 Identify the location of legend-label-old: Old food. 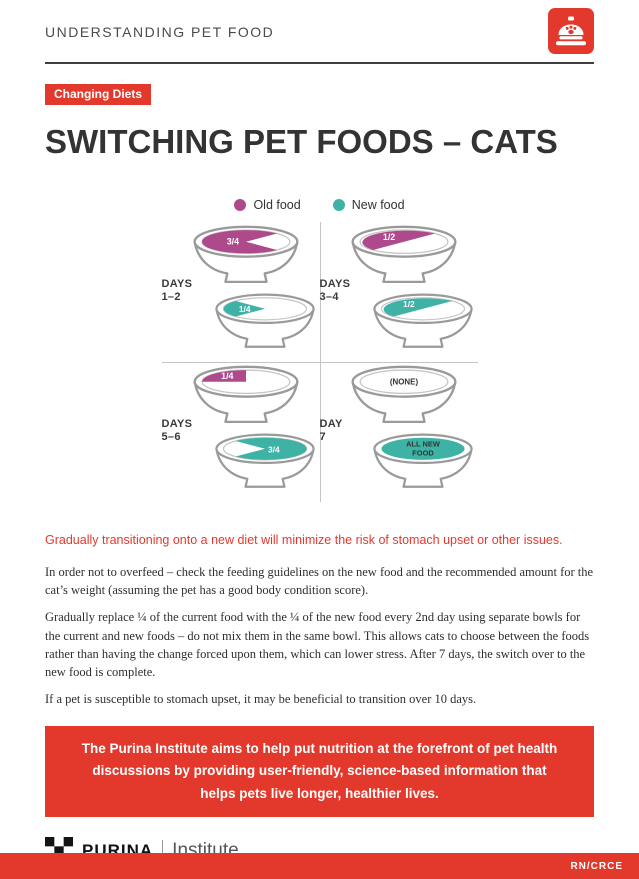
(277, 204).